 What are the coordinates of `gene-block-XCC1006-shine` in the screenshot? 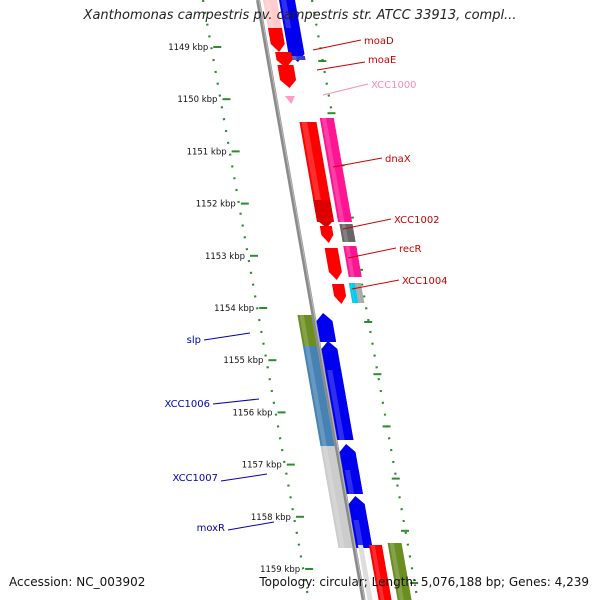 It's located at (336, 405).